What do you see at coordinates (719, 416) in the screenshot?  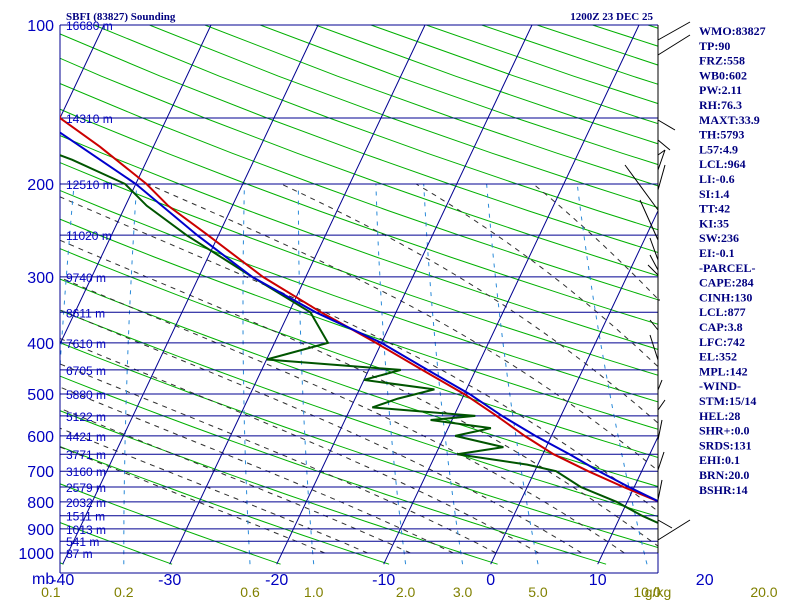 I see `index-line: HEL:28` at bounding box center [719, 416].